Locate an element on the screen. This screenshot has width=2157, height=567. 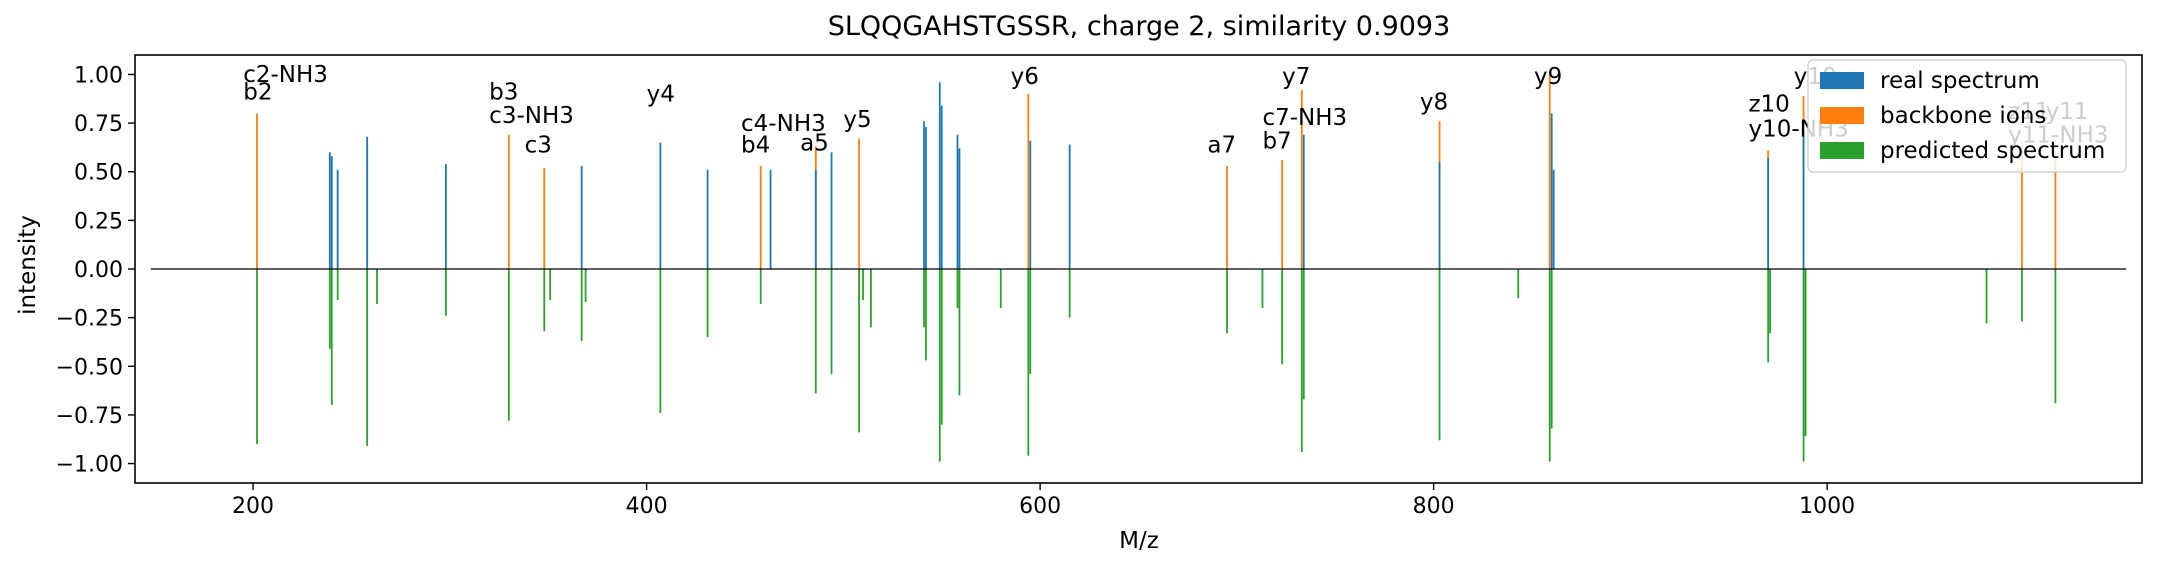
y-tick-label: 0.75 is located at coordinates (98, 124).